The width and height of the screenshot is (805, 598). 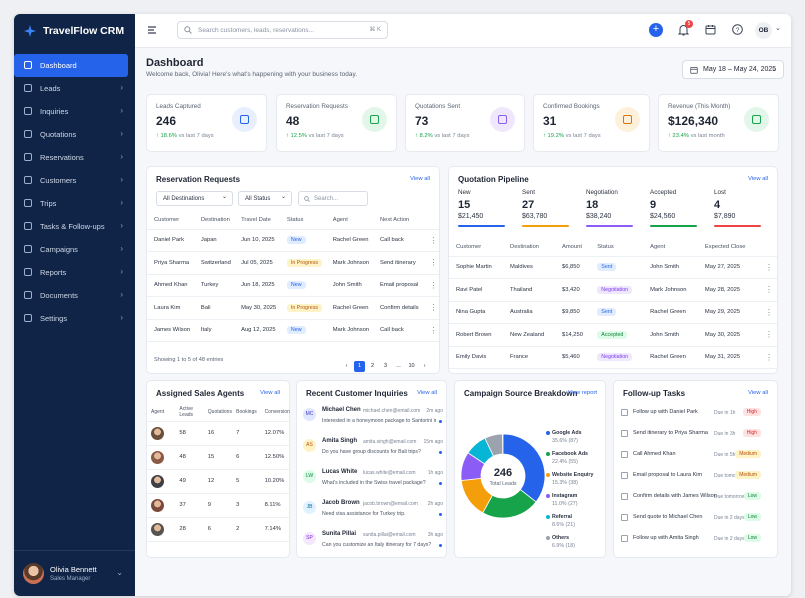 I want to click on table-row: 49 12 5 10.20%, so click(x=218, y=481).